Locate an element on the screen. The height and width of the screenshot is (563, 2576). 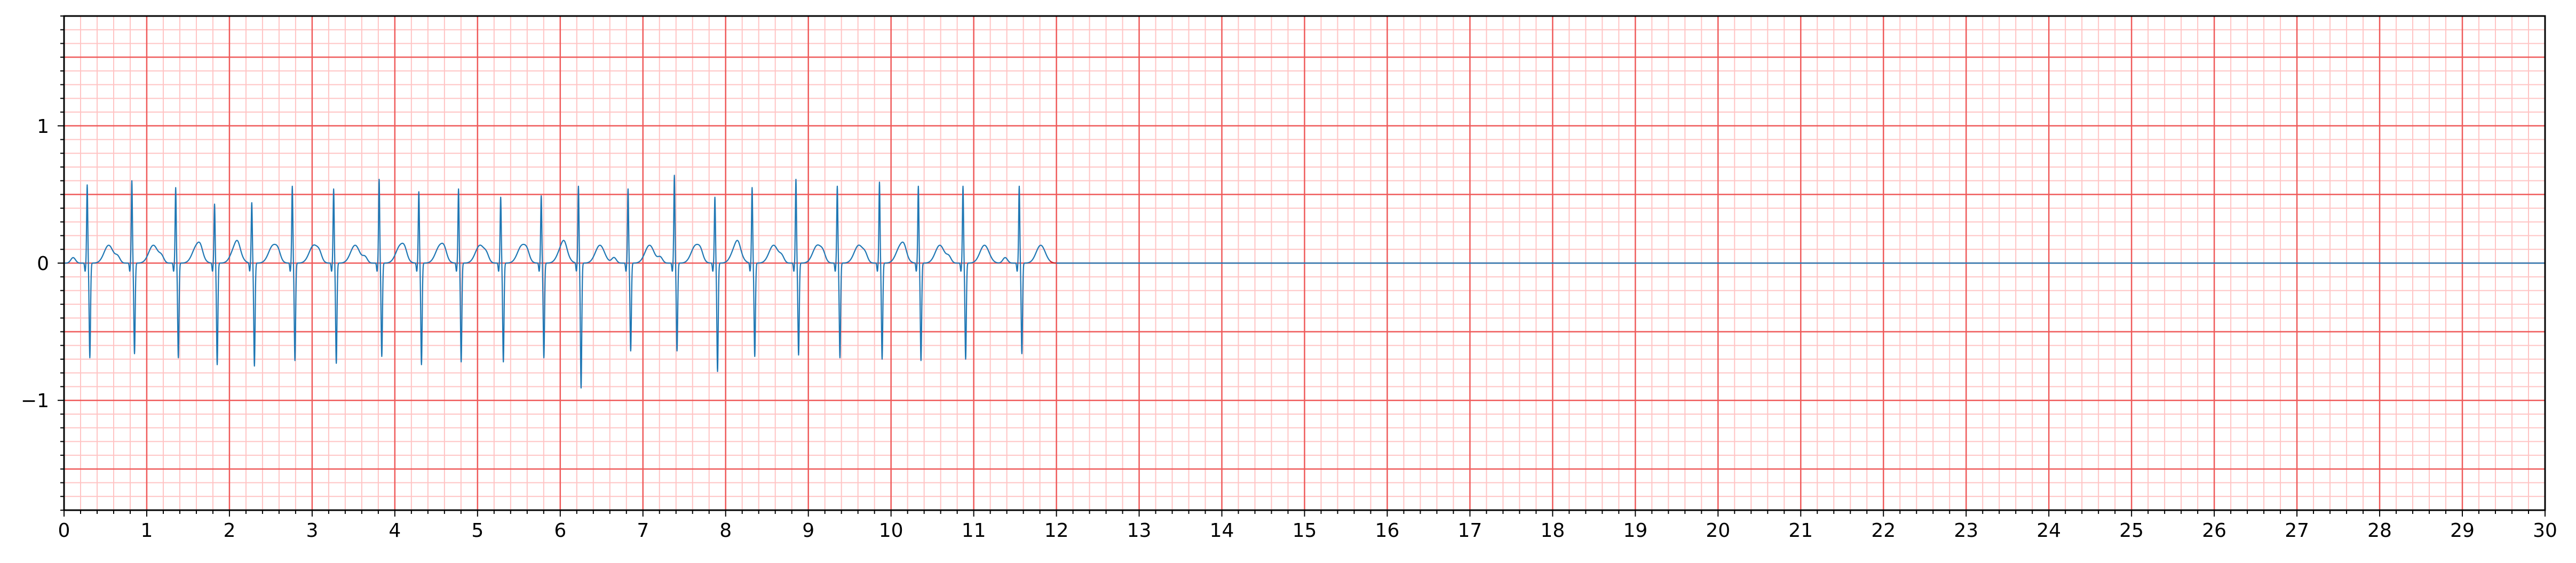
x-tick-label: 12 is located at coordinates (1056, 531).